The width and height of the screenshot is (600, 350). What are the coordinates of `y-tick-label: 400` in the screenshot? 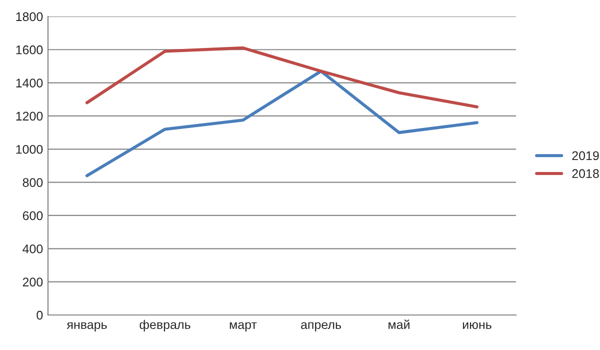 It's located at (32, 249).